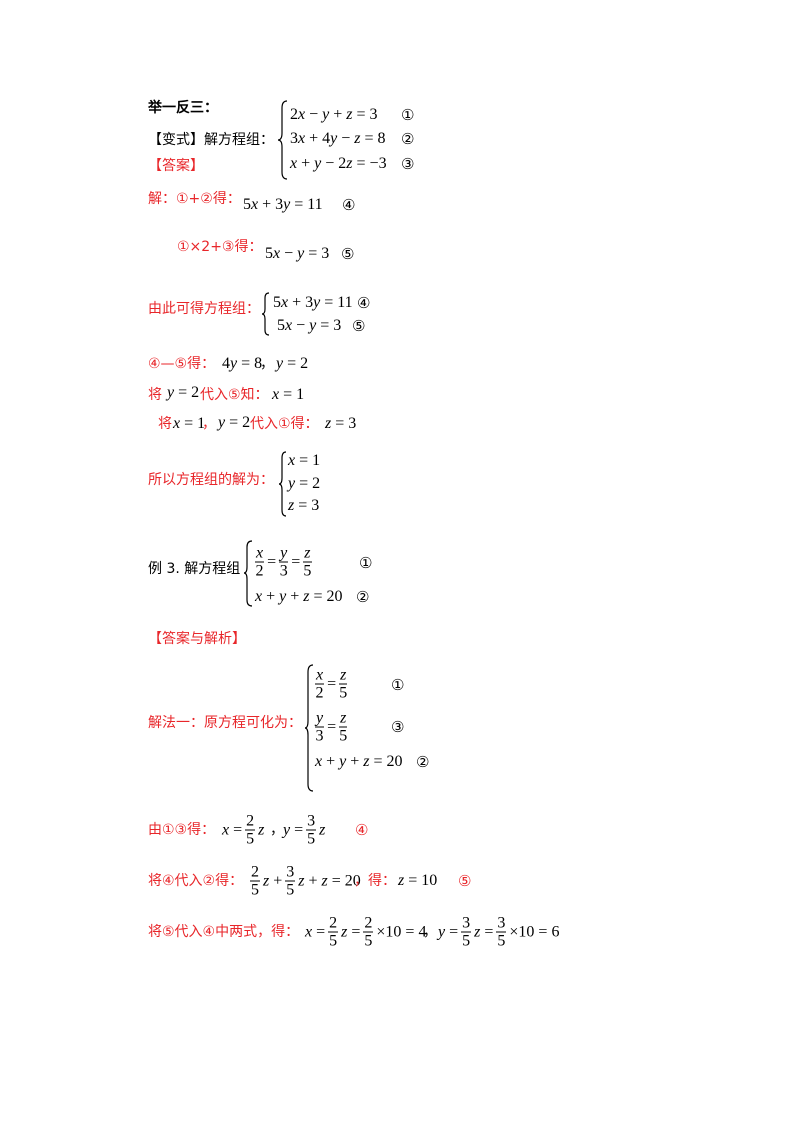 This screenshot has width=800, height=1132. I want to click on text: 所以方程组的解为：, so click(211, 480).